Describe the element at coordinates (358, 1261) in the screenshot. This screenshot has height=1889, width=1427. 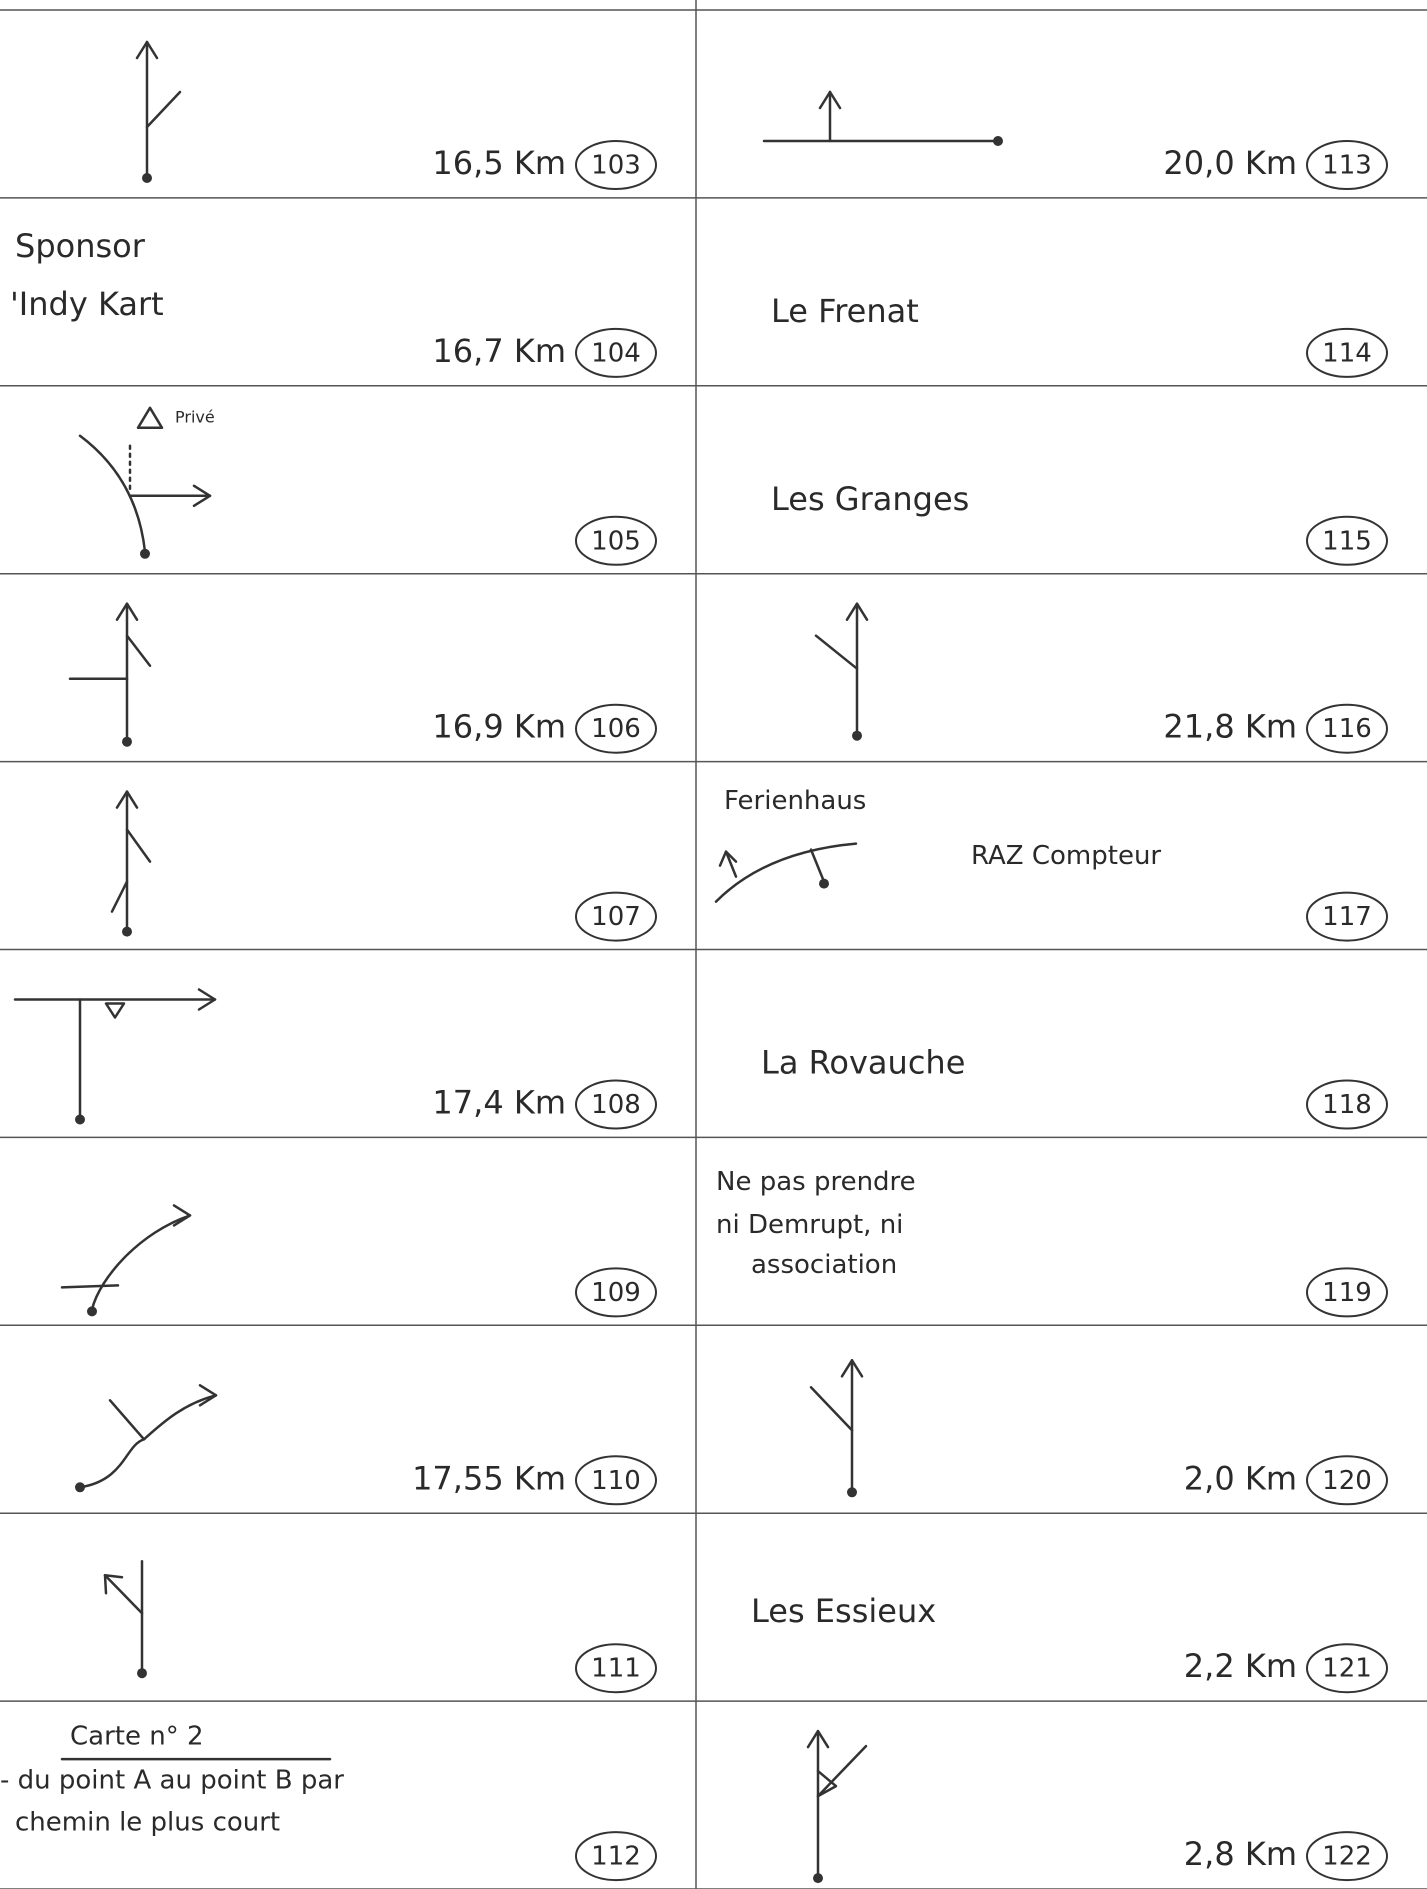
I see `roadbook-cell: 109` at that location.